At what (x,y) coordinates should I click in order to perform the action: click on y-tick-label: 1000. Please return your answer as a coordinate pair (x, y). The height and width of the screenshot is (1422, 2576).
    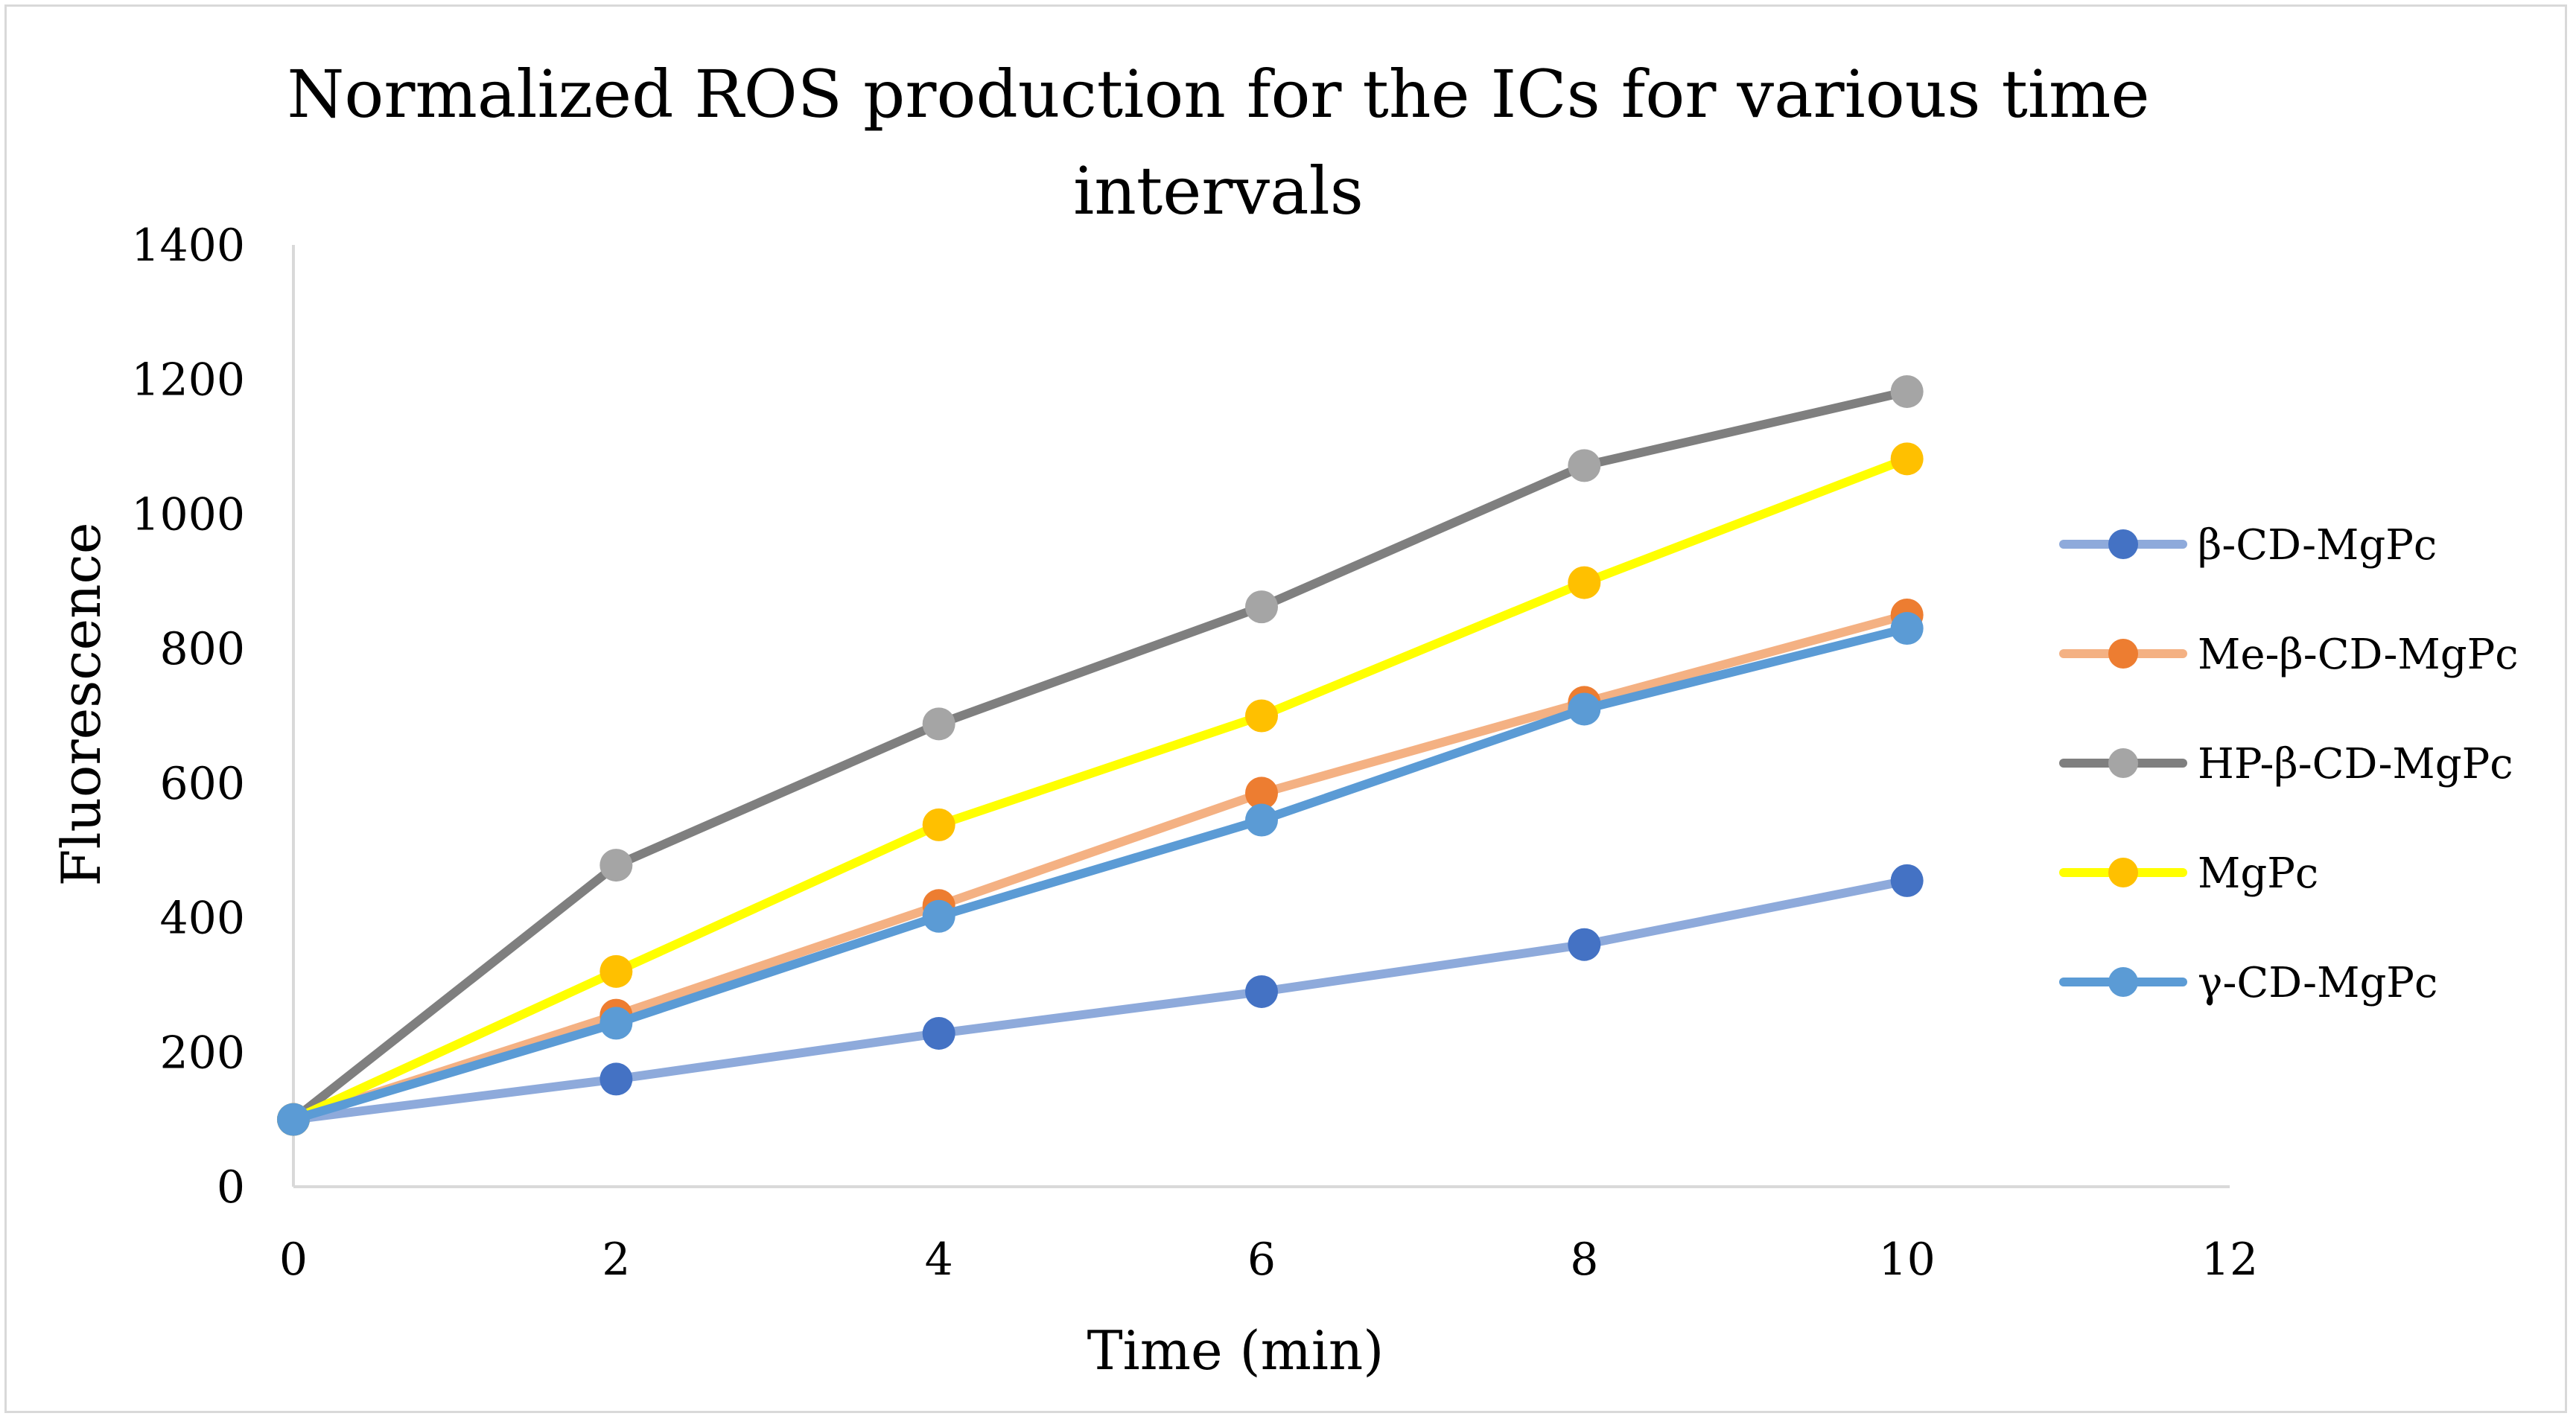
    Looking at the image, I should click on (188, 514).